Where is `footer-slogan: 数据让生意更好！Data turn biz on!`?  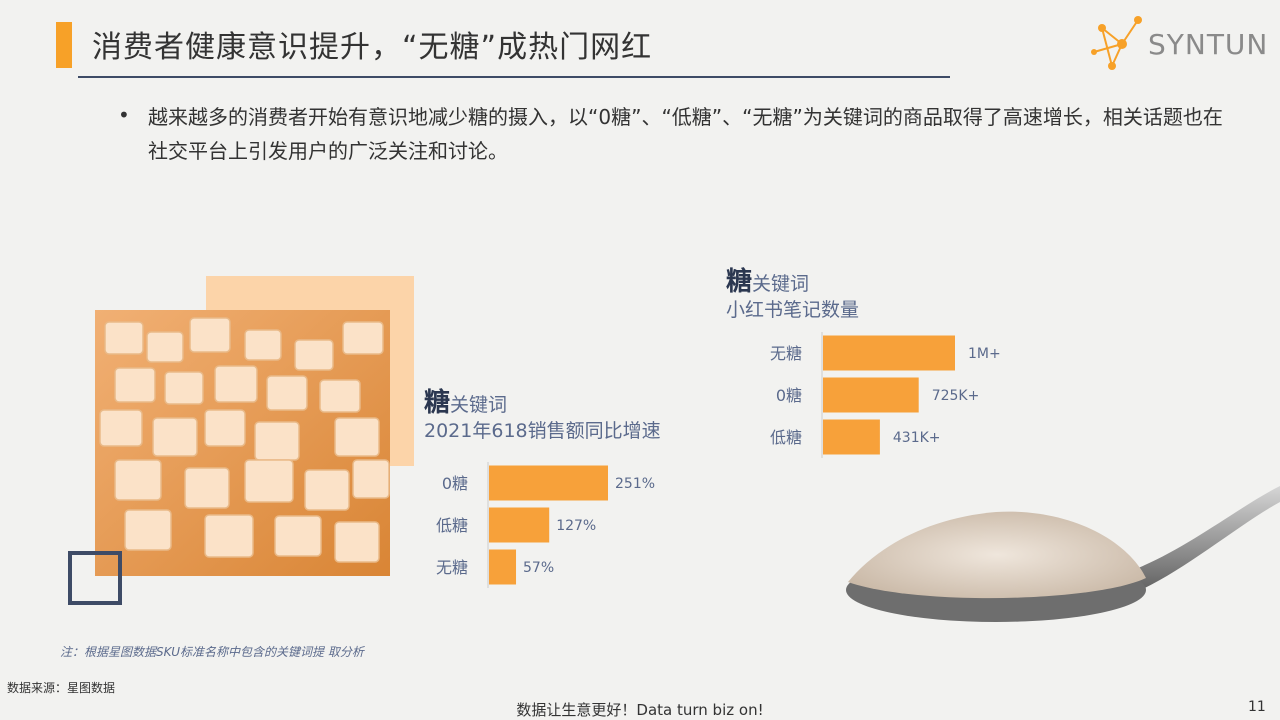
footer-slogan: 数据让生意更好！Data turn biz on! is located at coordinates (640, 710).